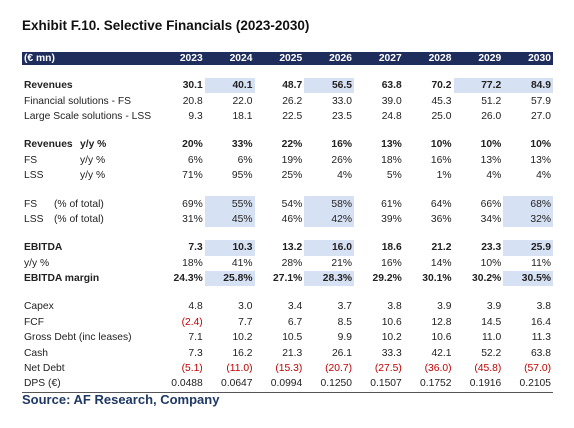  I want to click on row-name: EBITDA, so click(43, 248).